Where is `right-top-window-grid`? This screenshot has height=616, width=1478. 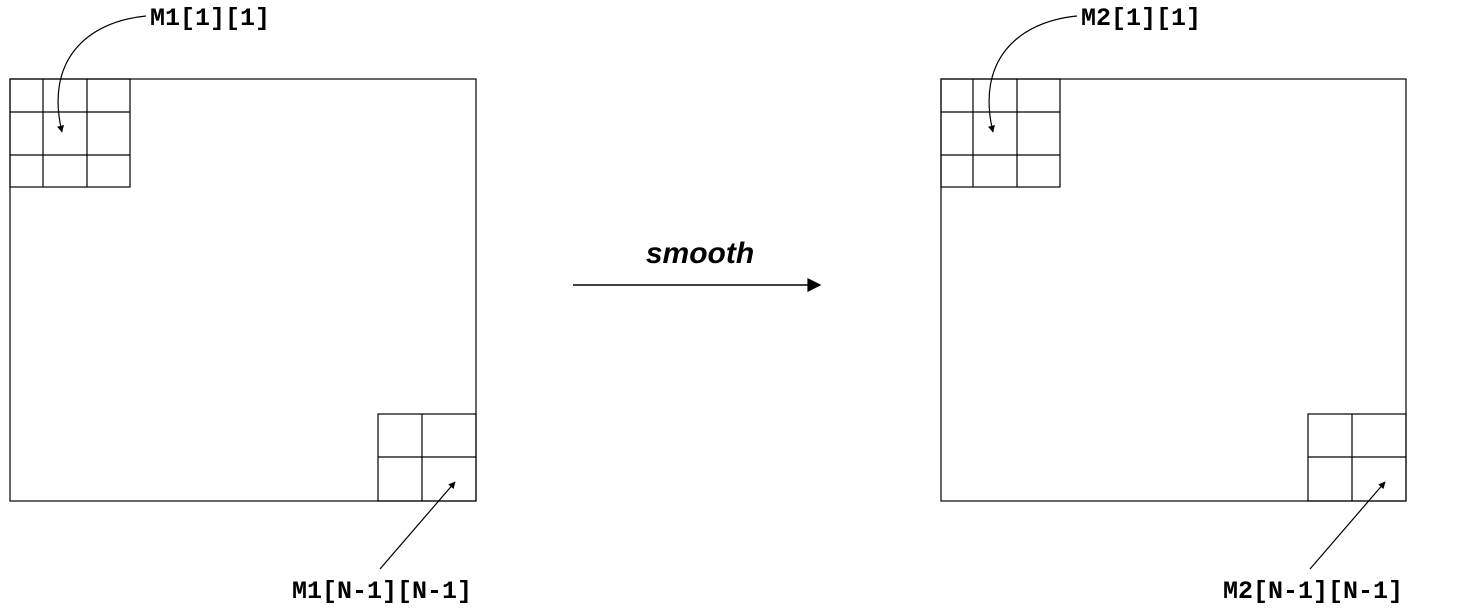 right-top-window-grid is located at coordinates (1000, 133).